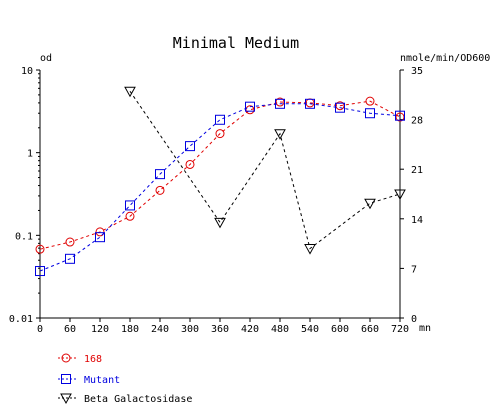 The height and width of the screenshot is (405, 490). What do you see at coordinates (80, 359) in the screenshot?
I see `legend-item: 168` at bounding box center [80, 359].